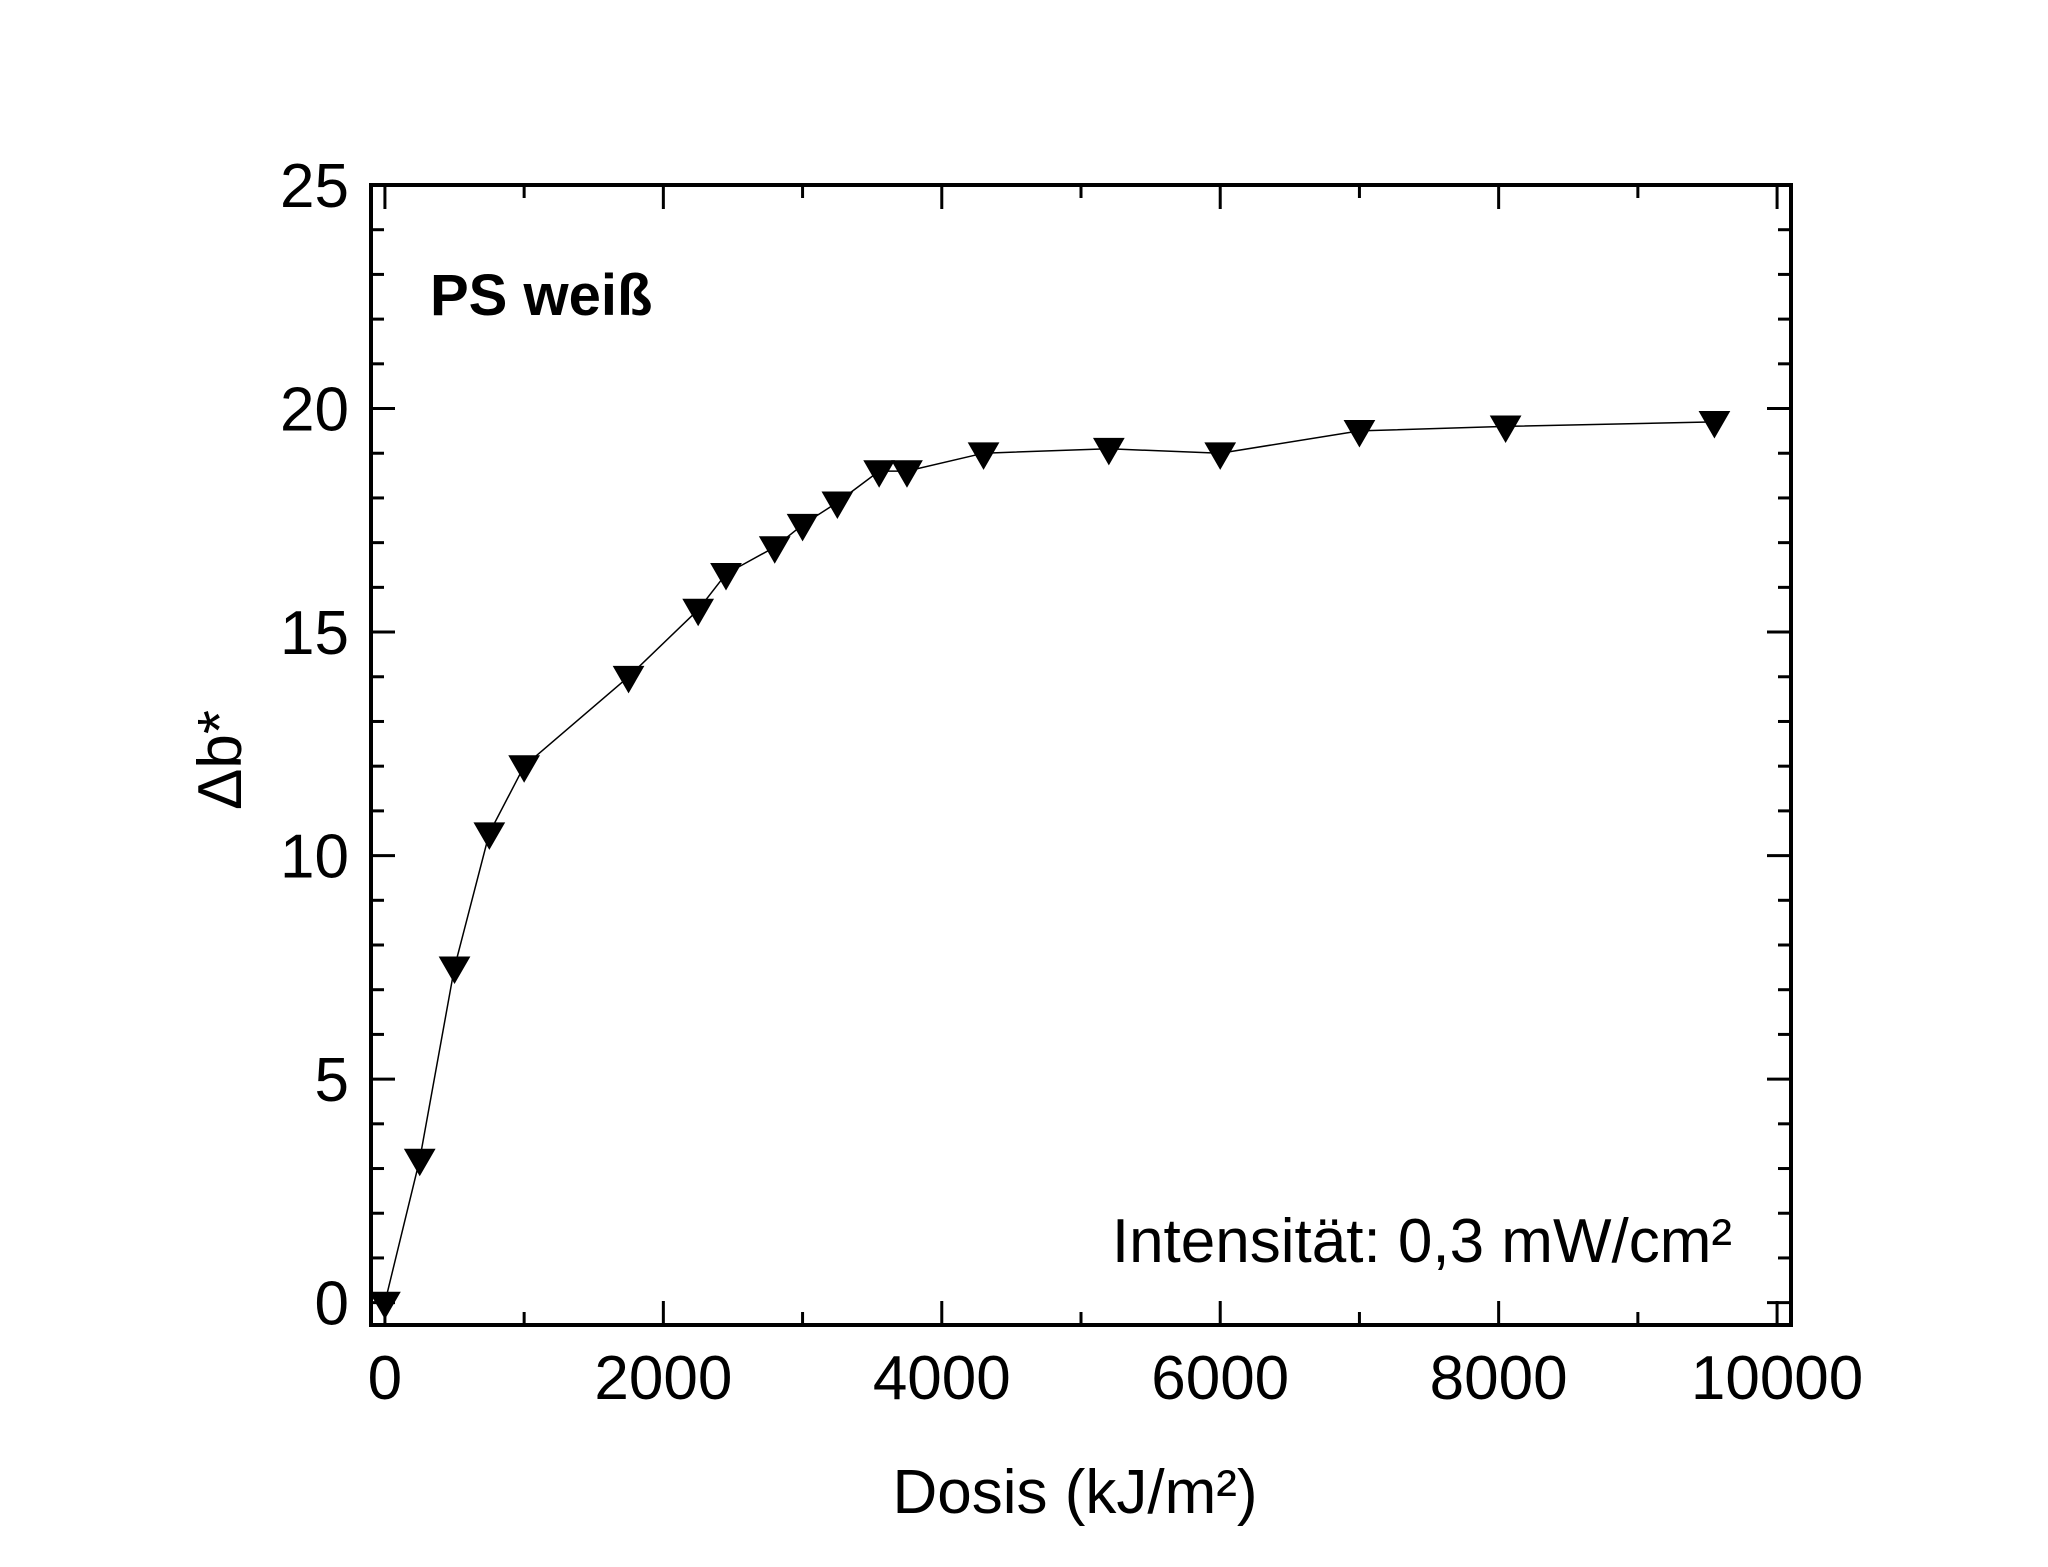 This screenshot has width=2048, height=1567. What do you see at coordinates (314, 745) in the screenshot?
I see `y-axis-tick-labels: 0 5 10 15 20 25` at bounding box center [314, 745].